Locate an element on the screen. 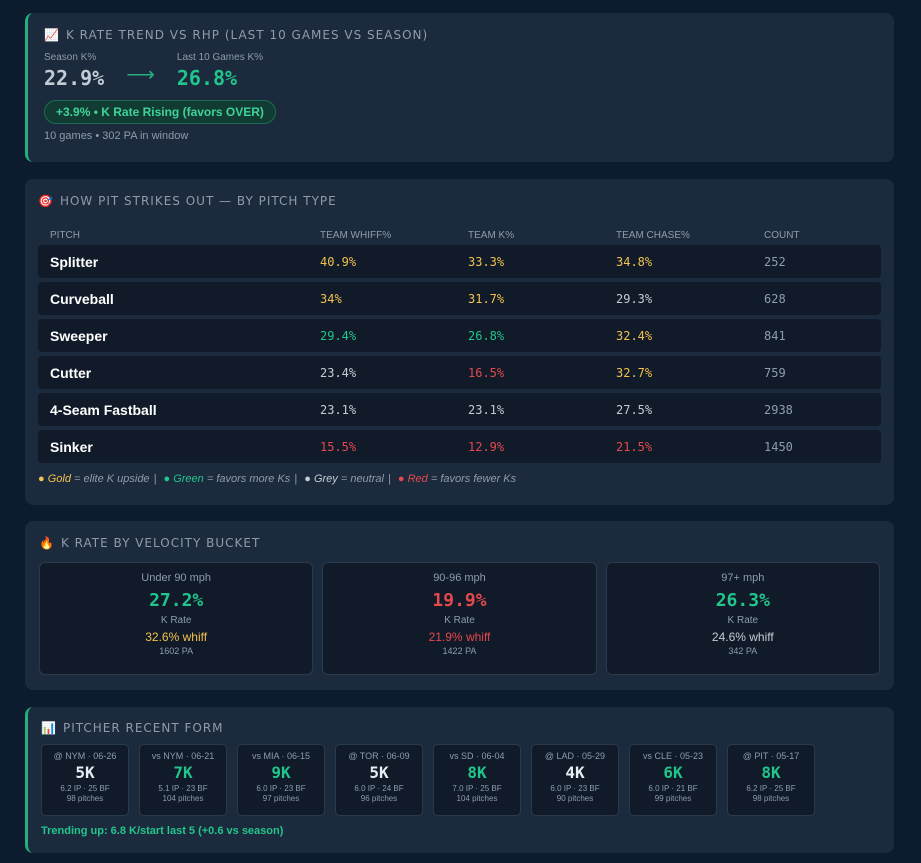  table-row: Curveball 34% 31.7% 29.3% 628 is located at coordinates (459, 298).